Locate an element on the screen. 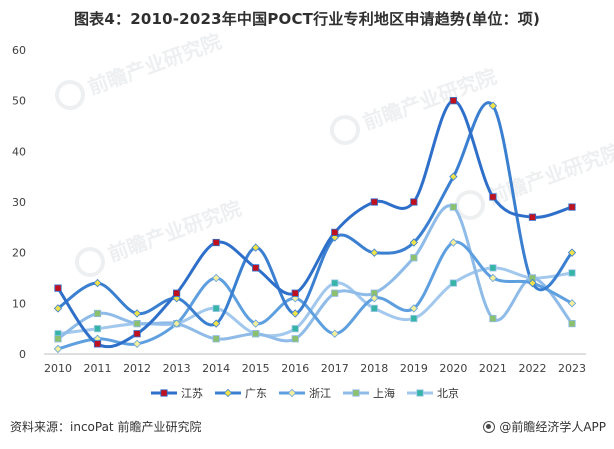 This screenshot has height=449, width=614. y-tick-label: 30 is located at coordinates (19, 202).